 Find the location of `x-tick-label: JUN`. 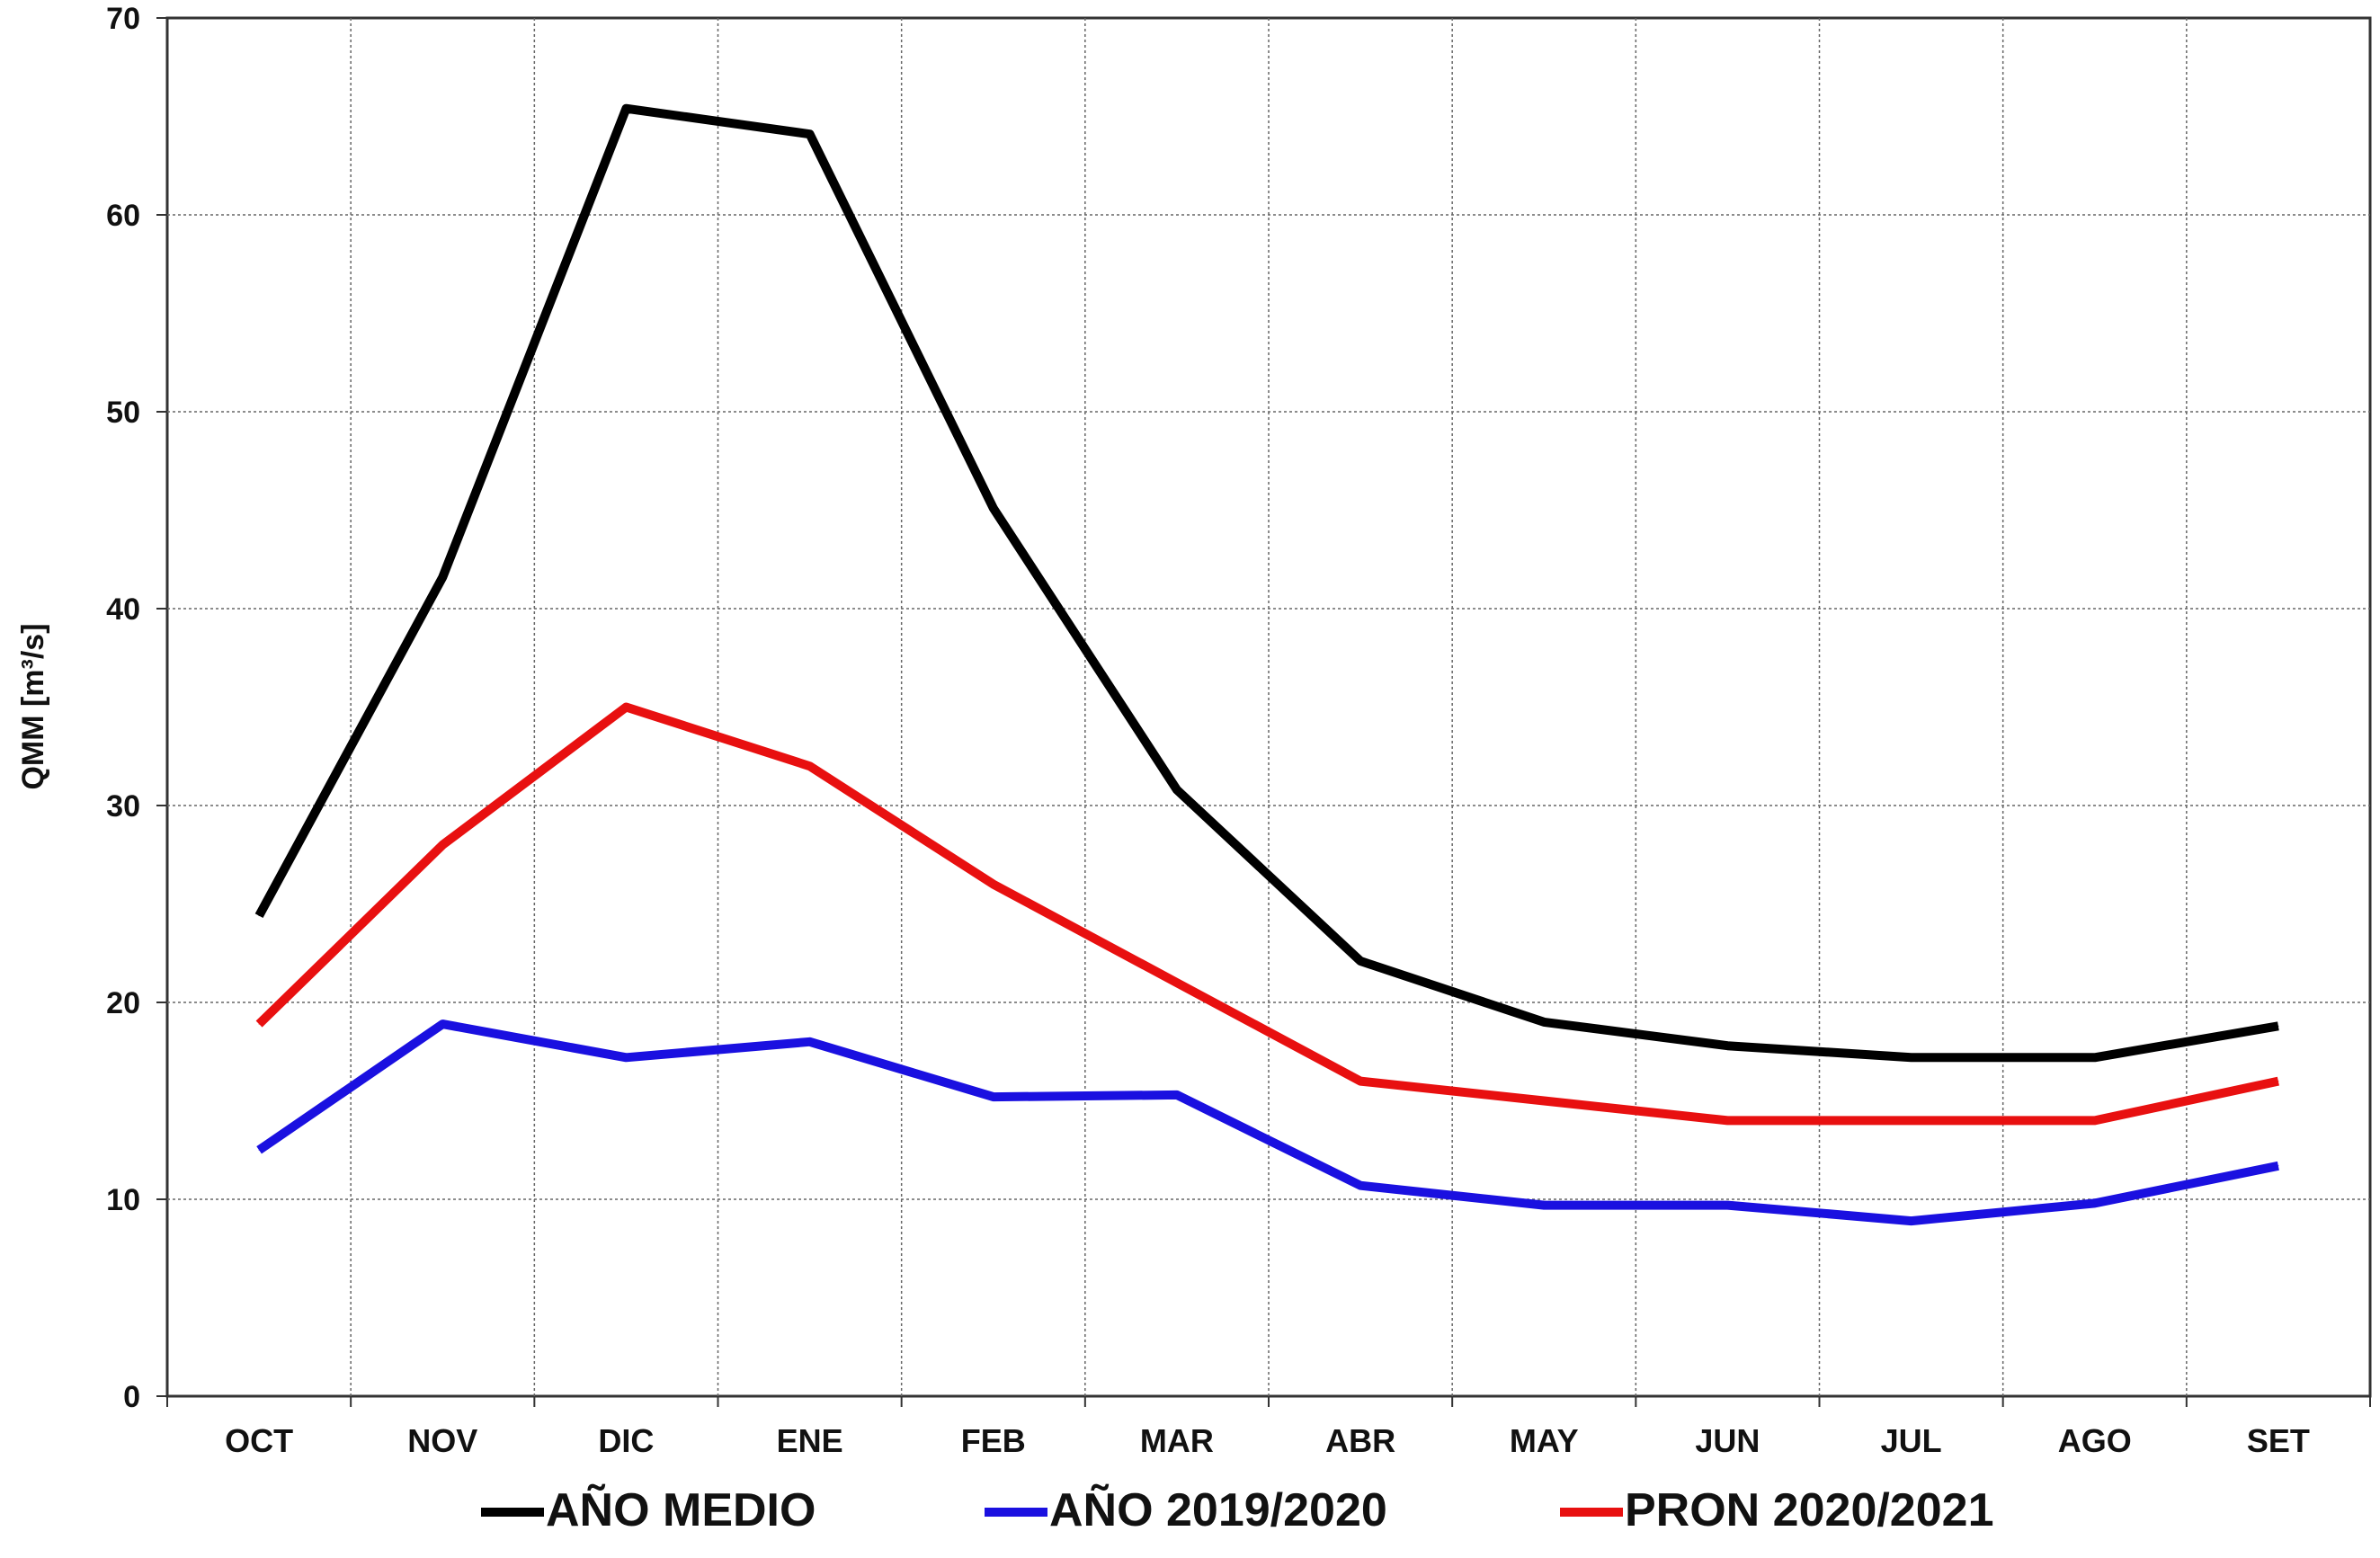

x-tick-label: JUN is located at coordinates (1727, 1440).